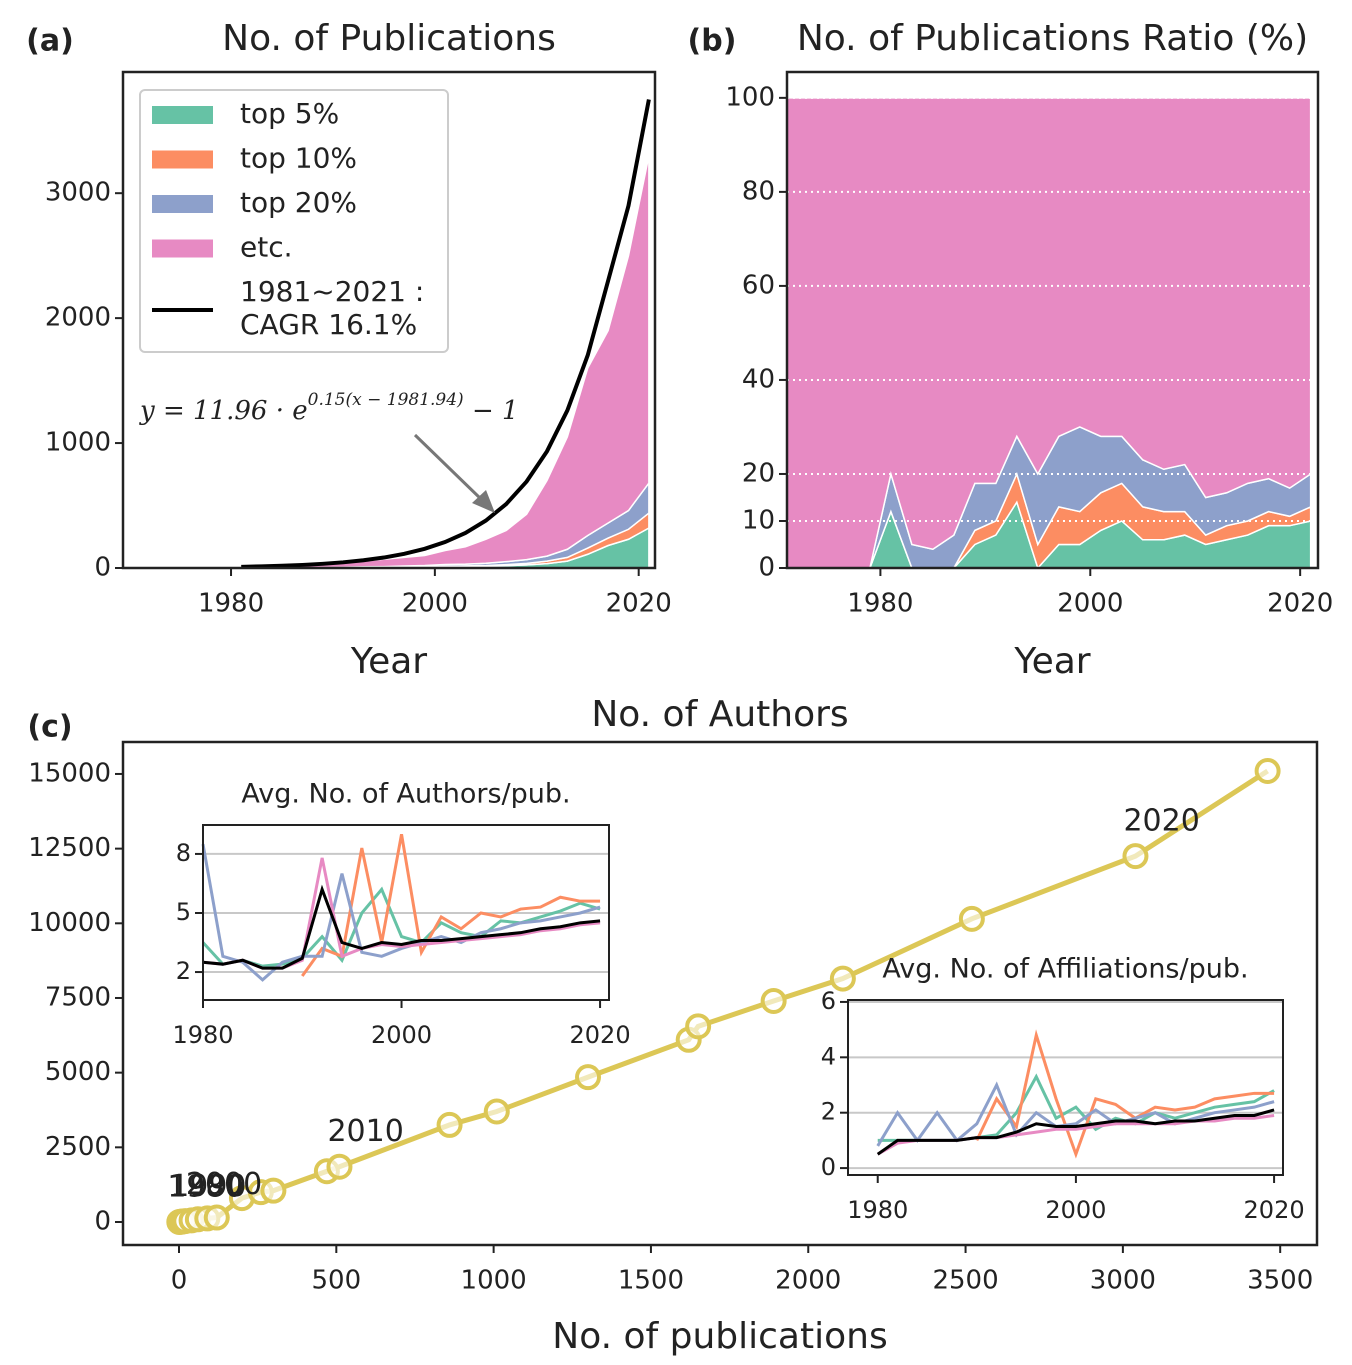 The height and width of the screenshot is (1365, 1352). I want to click on y-tick-label: 20, so click(758, 473).